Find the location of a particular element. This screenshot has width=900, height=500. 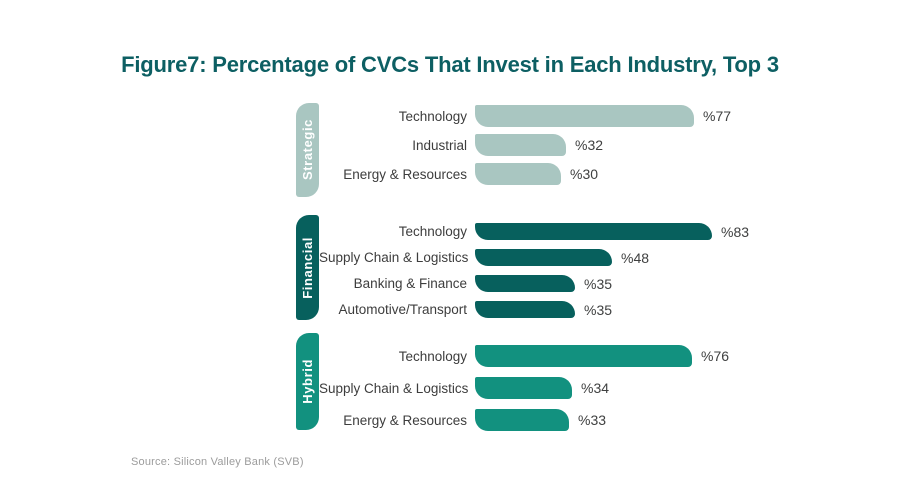

group-pill-hybrid: Hybrid is located at coordinates (307, 381).